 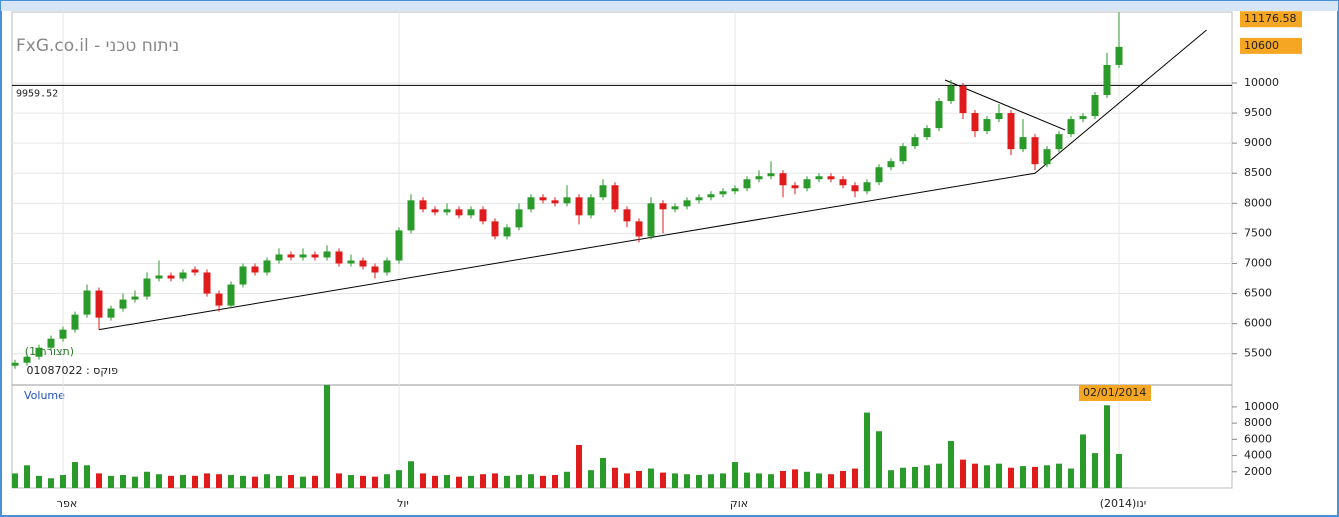 What do you see at coordinates (1261, 45) in the screenshot?
I see `last-close-label: 10600` at bounding box center [1261, 45].